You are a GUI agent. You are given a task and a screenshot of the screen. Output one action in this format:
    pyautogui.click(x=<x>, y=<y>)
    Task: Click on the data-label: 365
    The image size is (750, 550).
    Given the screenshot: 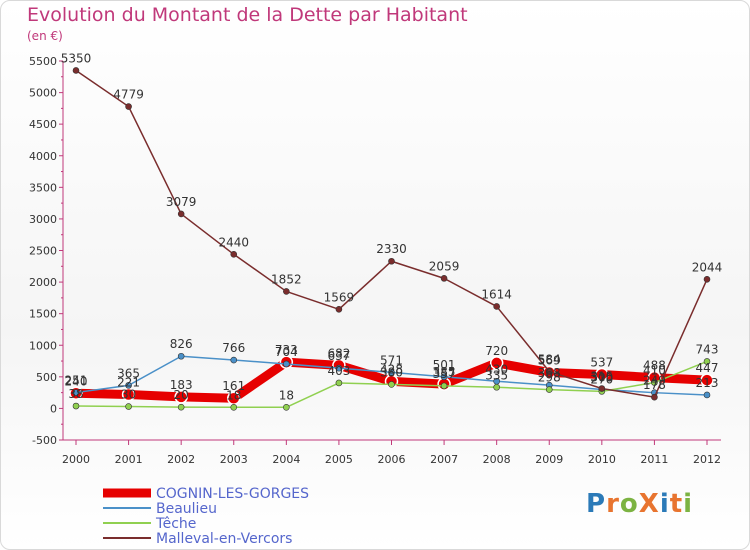 What is the action you would take?
    pyautogui.click(x=128, y=373)
    